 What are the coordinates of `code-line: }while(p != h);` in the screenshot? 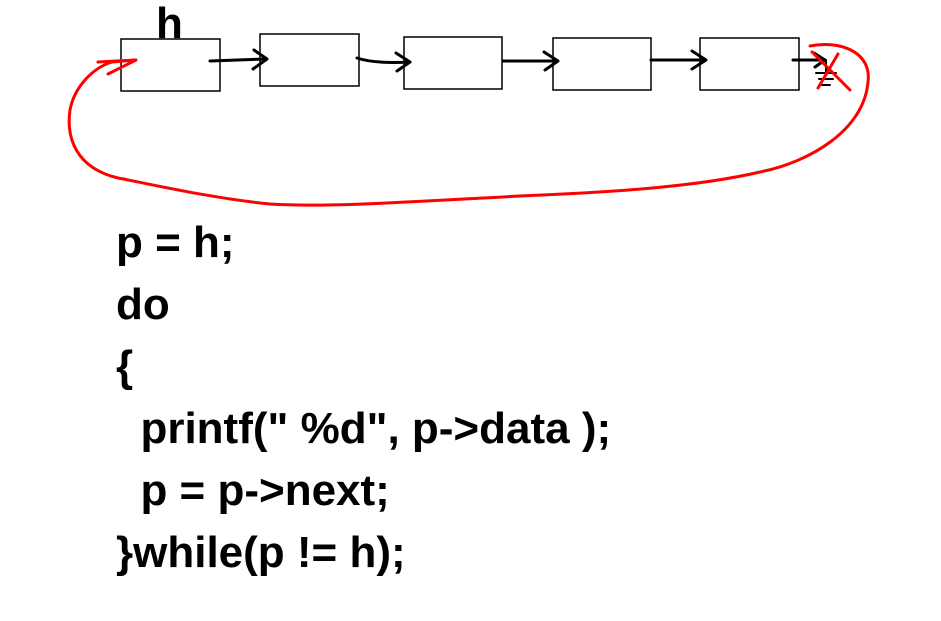 It's located at (261, 552).